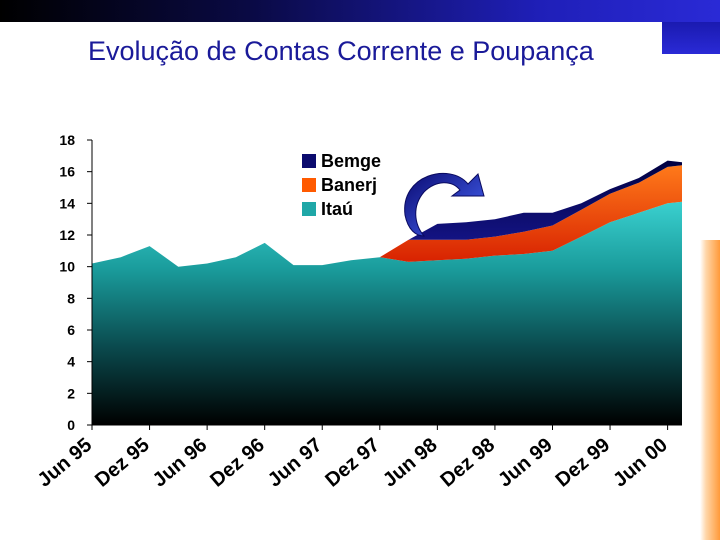 The width and height of the screenshot is (720, 540). I want to click on corner-decorative-block, so click(691, 38).